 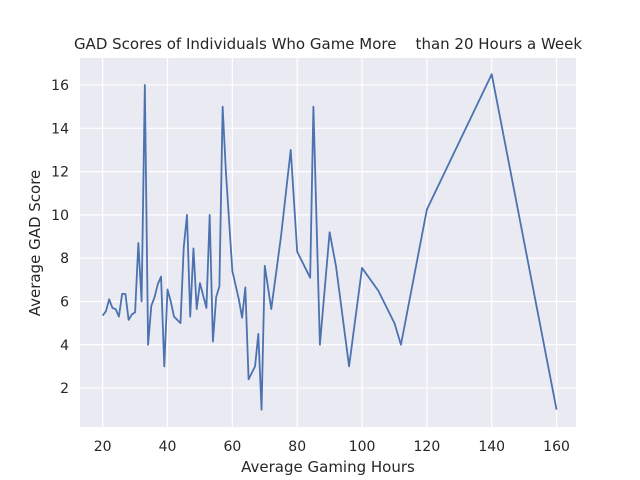 What do you see at coordinates (60, 237) in the screenshot?
I see `y-axis-ticks: 2 4 6 8 10 12 14 16` at bounding box center [60, 237].